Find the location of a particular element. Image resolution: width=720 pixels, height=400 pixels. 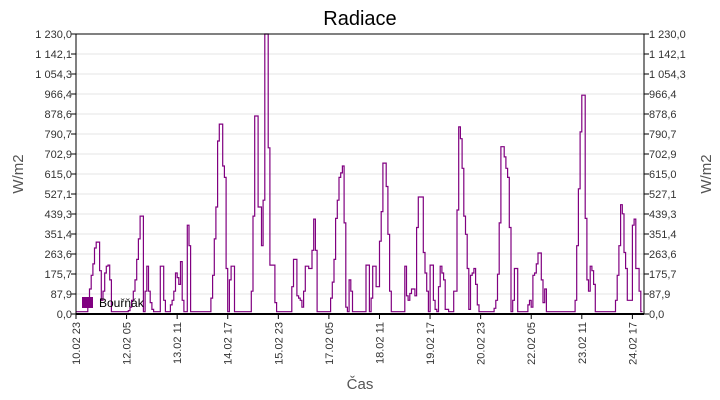

y-tick-label-right: 351,4 is located at coordinates (663, 235).